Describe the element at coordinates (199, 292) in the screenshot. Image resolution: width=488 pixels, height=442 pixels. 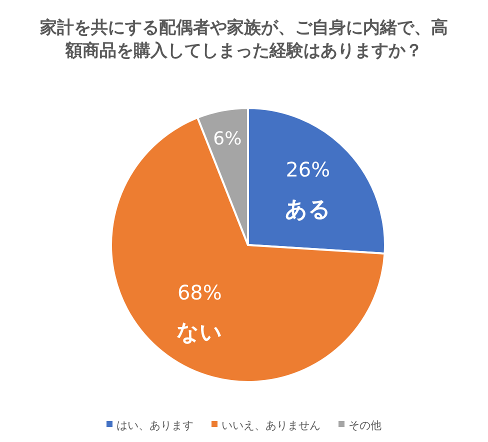
I see `data-label: 68%` at that location.